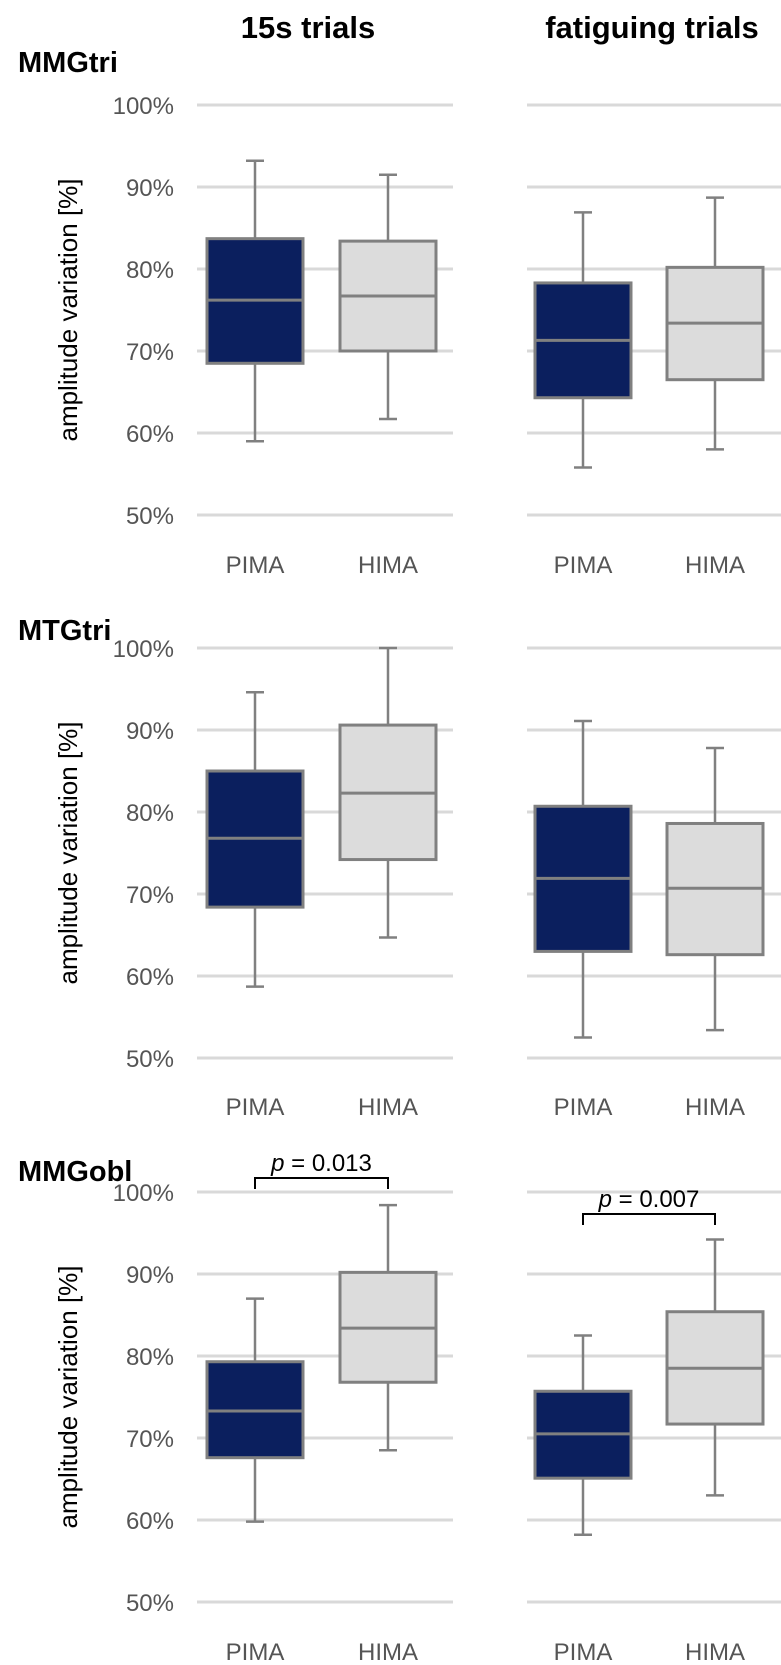 This screenshot has height=1665, width=781. What do you see at coordinates (68, 63) in the screenshot?
I see `row-title-mmgtri: MMGtri` at bounding box center [68, 63].